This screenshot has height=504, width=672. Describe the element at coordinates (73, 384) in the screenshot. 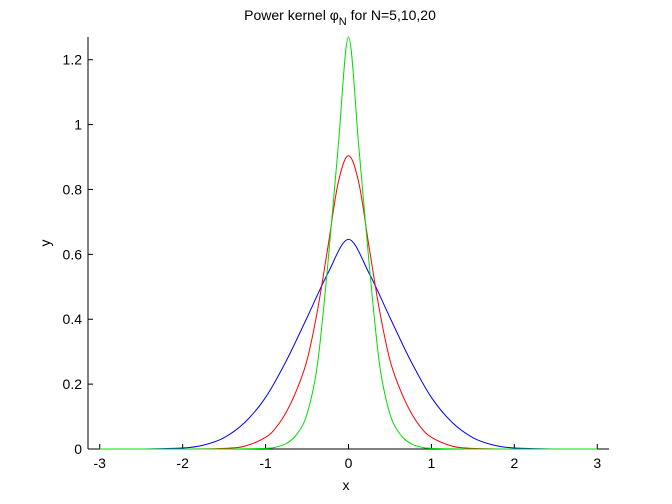

I see `y-tick-label: 0.2` at that location.